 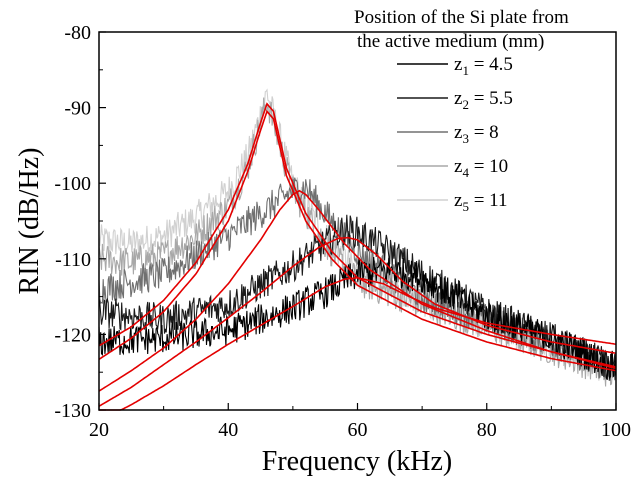 I want to click on y-tick-label: -120, so click(x=72, y=335).